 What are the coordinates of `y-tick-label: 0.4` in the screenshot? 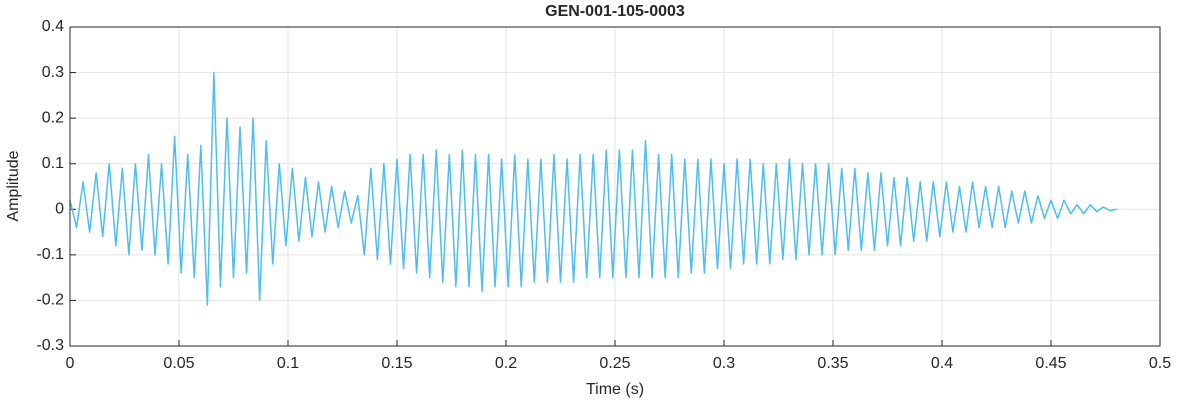 It's located at (53, 26).